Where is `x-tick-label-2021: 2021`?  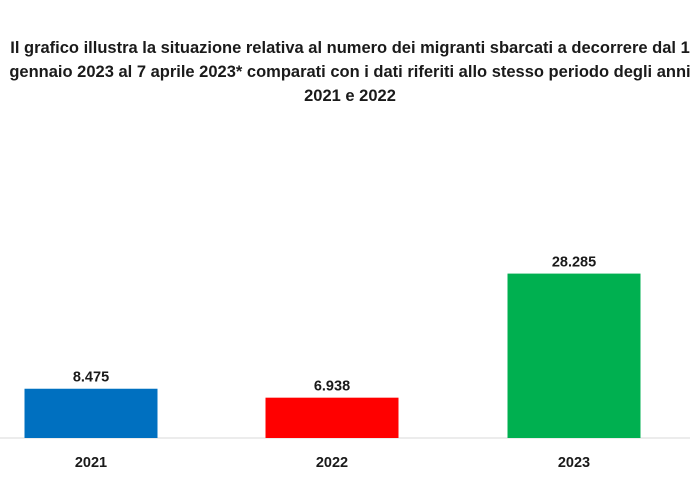 x-tick-label-2021: 2021 is located at coordinates (91, 463).